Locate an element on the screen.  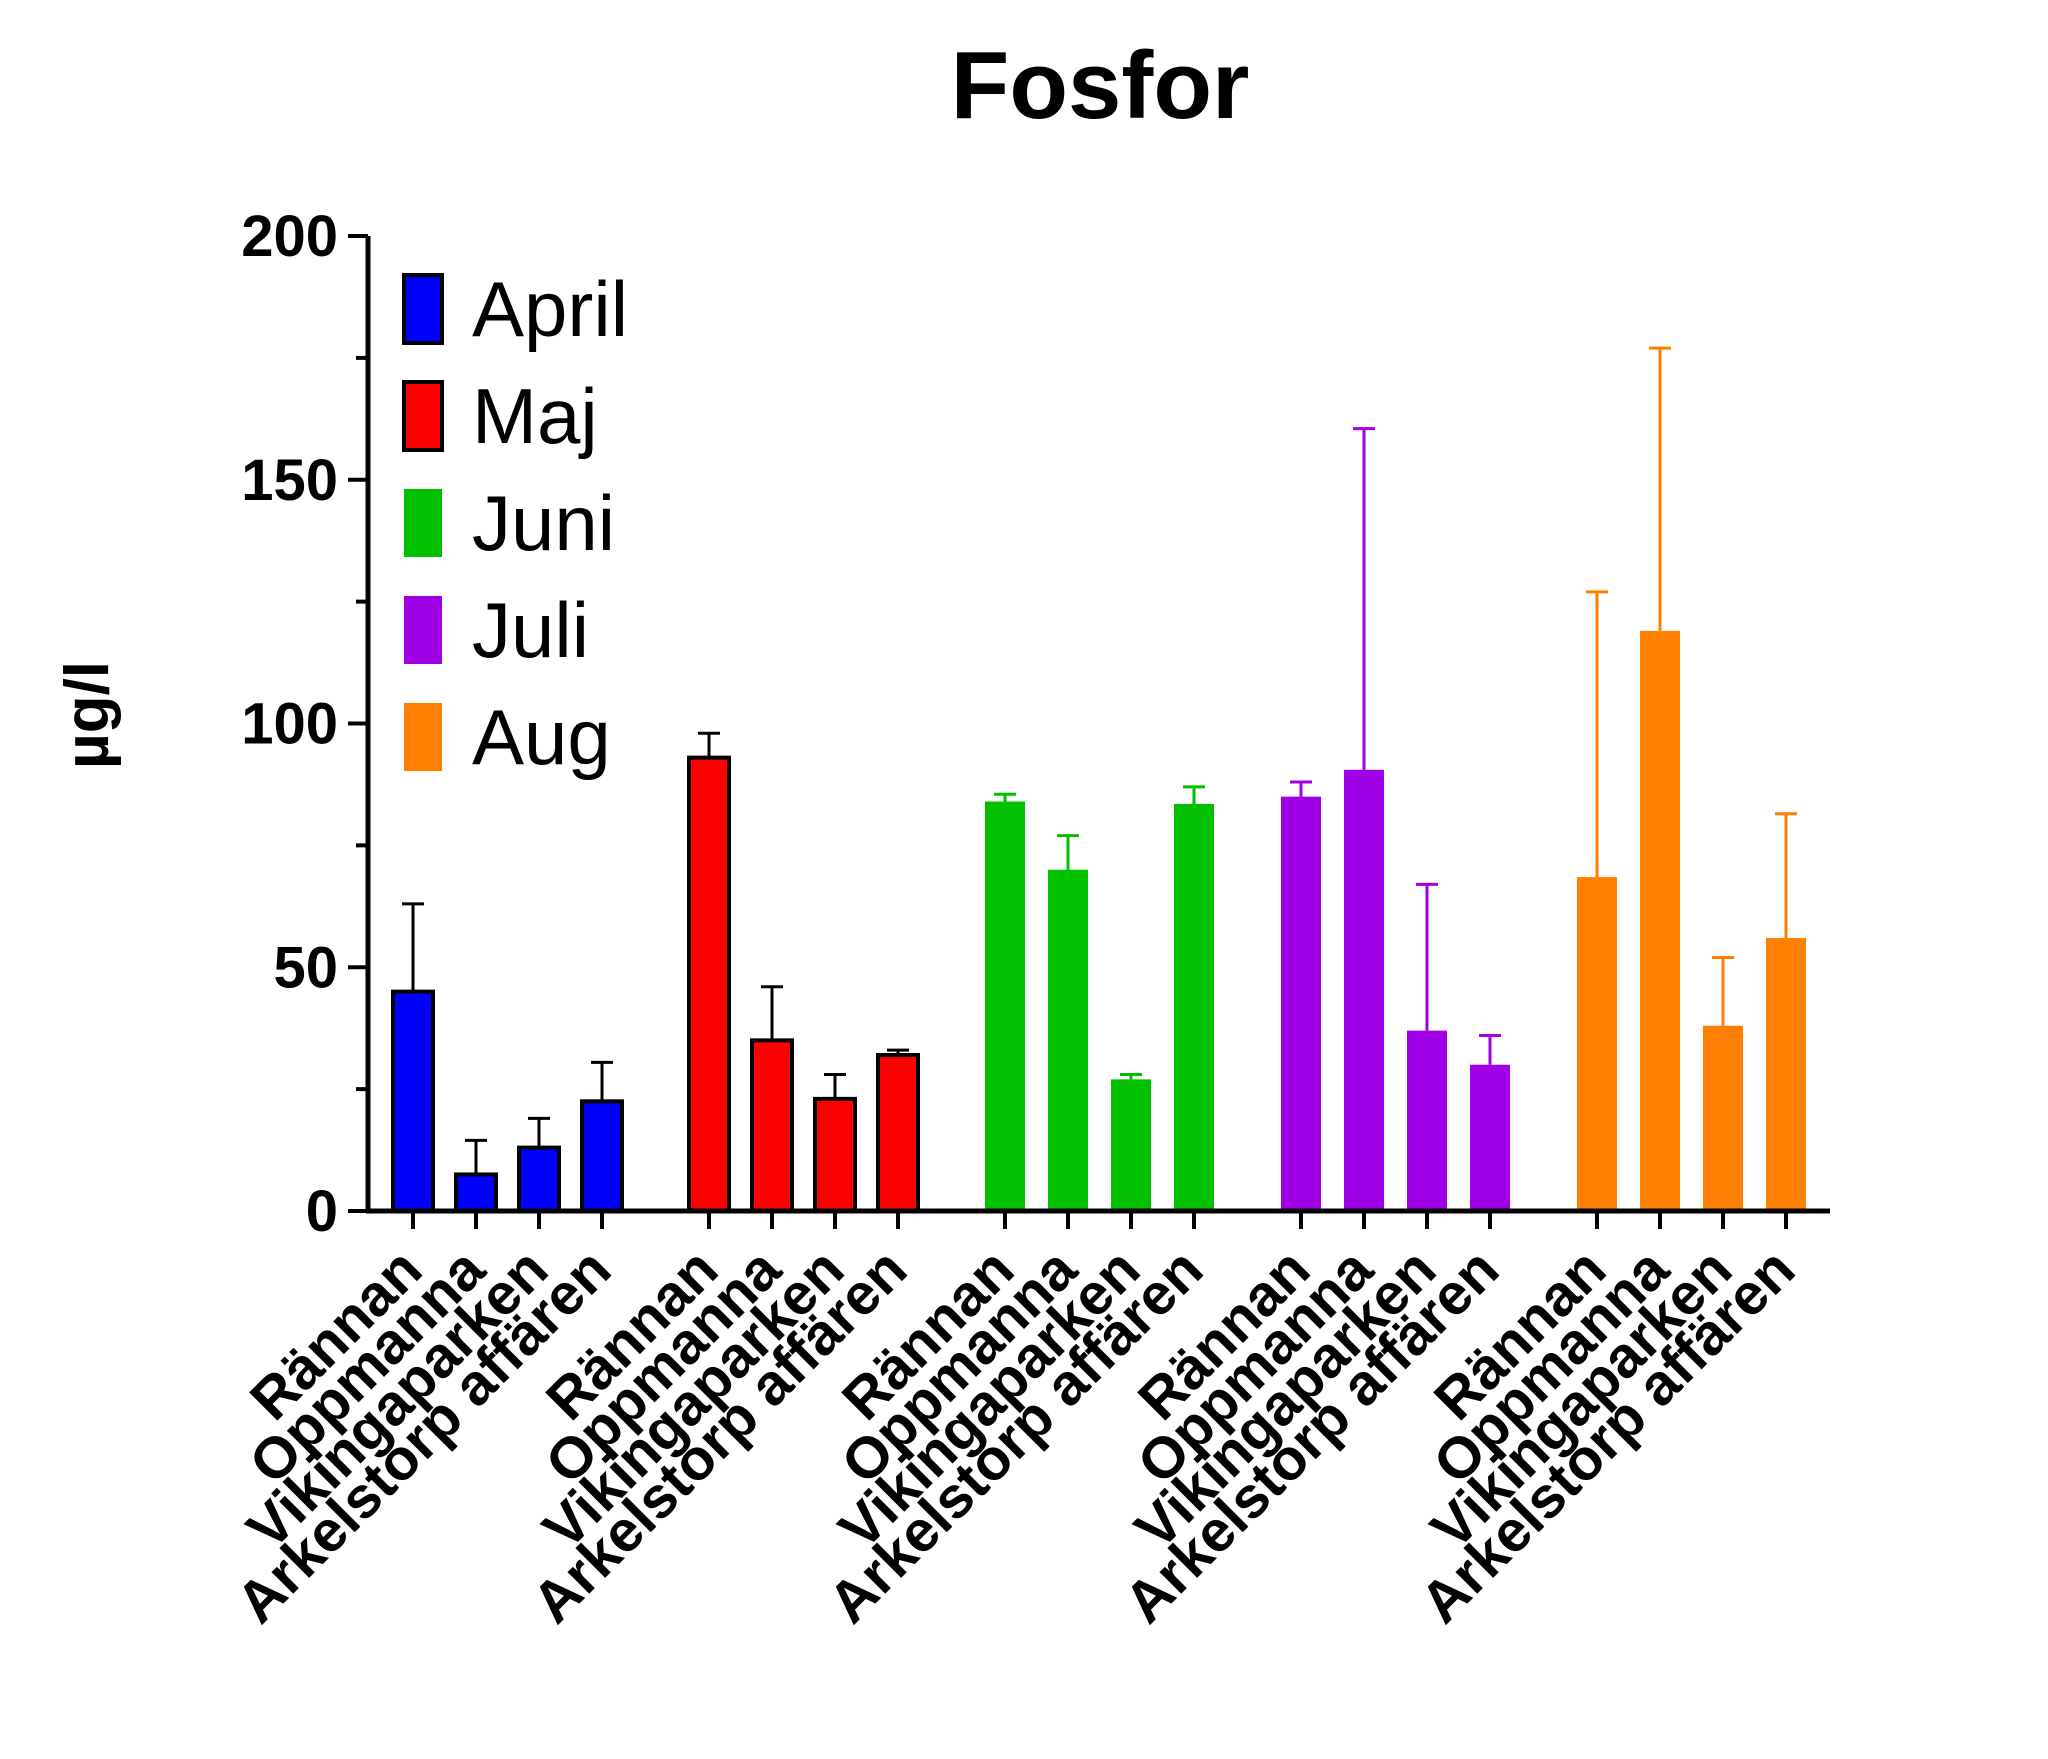
y-tick-label: 0 is located at coordinates (322, 1211).